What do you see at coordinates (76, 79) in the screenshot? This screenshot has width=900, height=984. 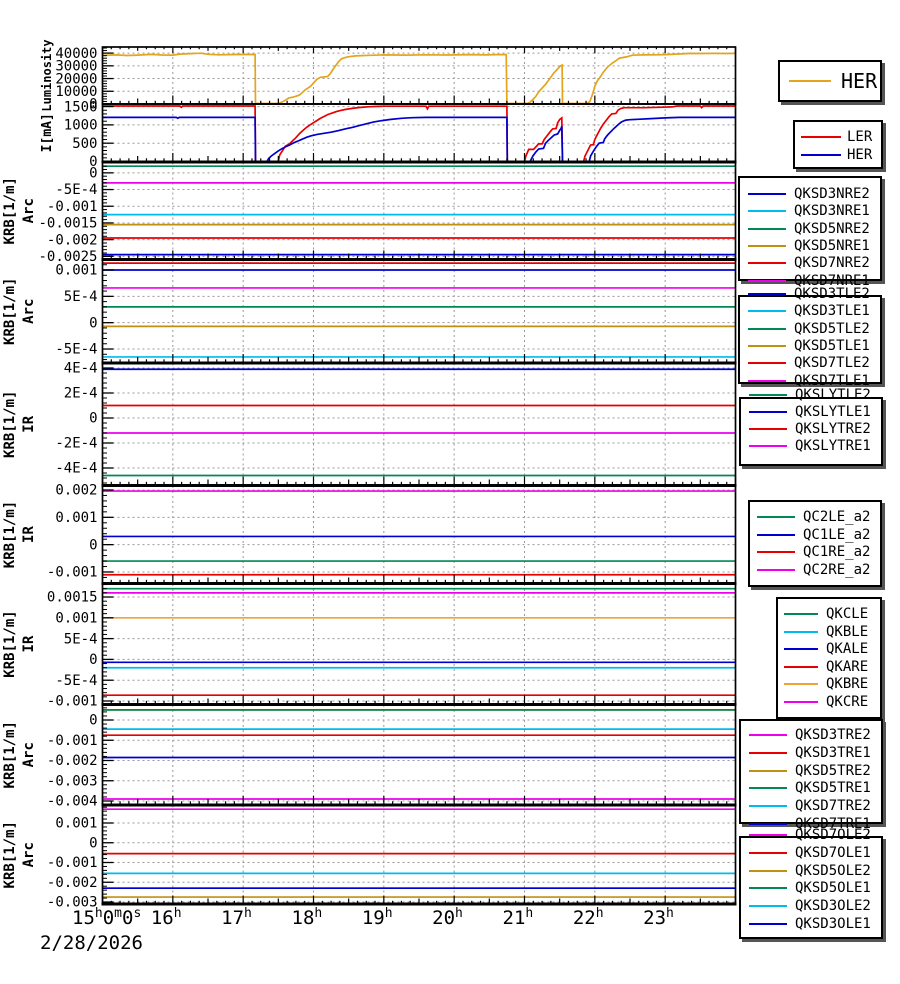 I see `y-tick-label: 20000` at bounding box center [76, 79].